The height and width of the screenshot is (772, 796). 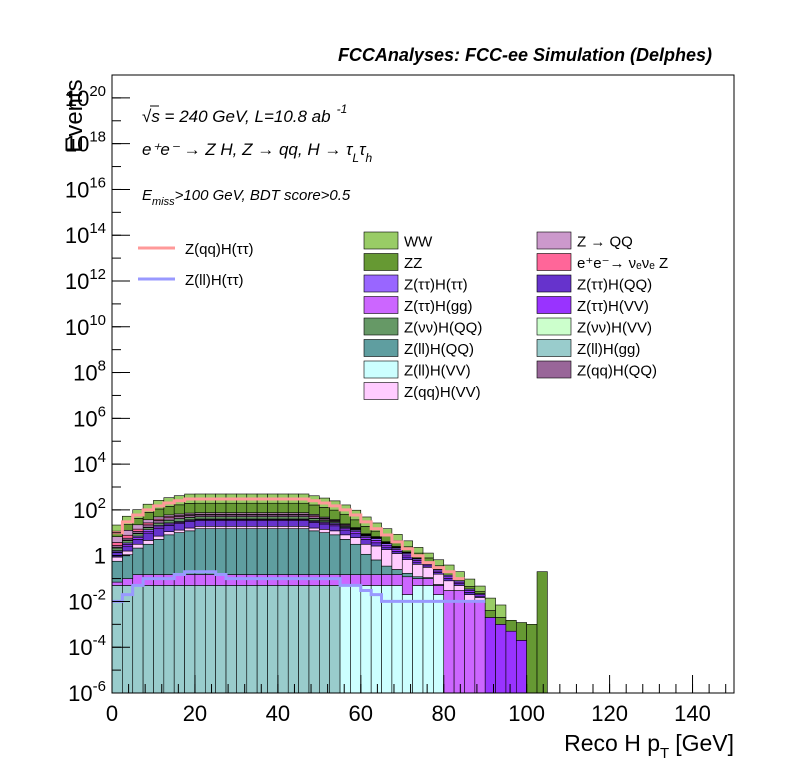 I want to click on y-tick-label: 10⁸, so click(x=89, y=372).